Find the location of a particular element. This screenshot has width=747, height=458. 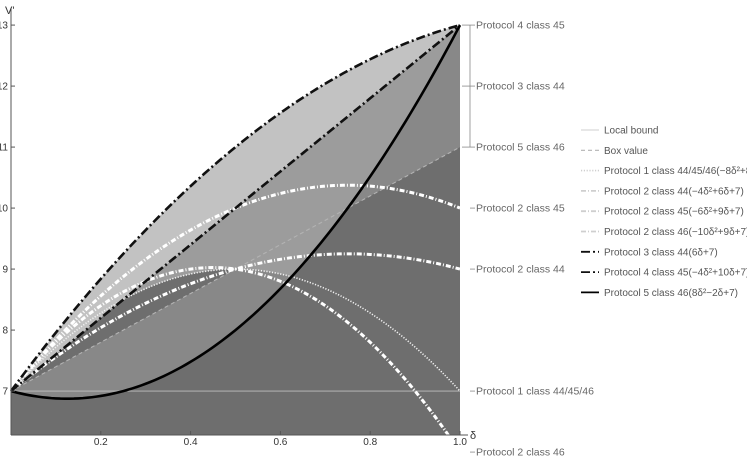

x-tick-label-3: 0.8 is located at coordinates (370, 442).